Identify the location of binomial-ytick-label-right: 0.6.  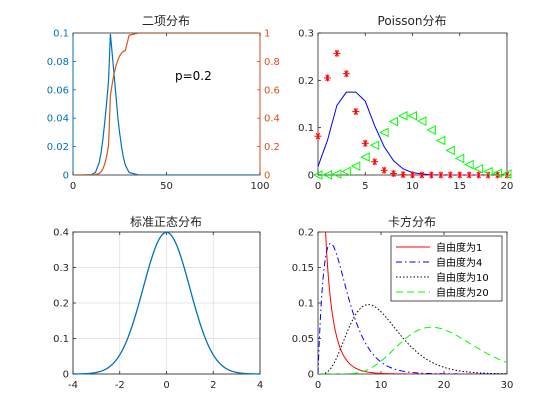
(272, 90).